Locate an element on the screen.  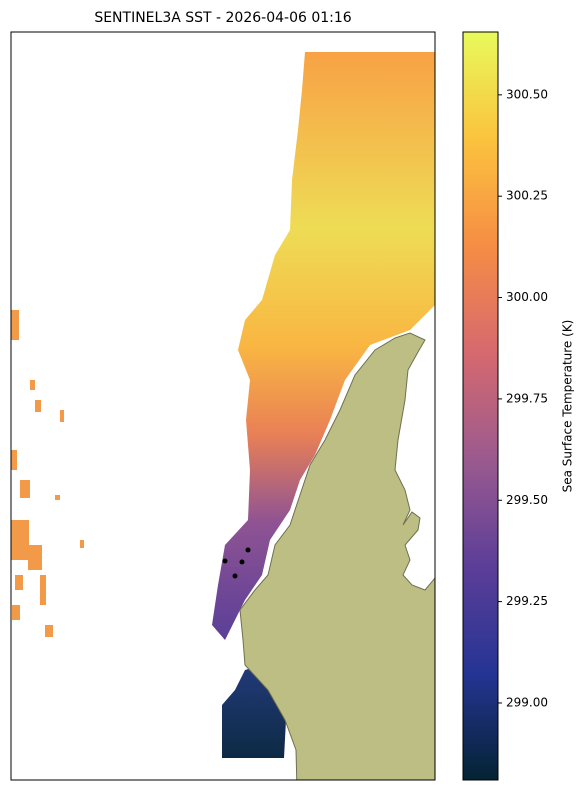
sst-scatter is located at coordinates (47, 473).